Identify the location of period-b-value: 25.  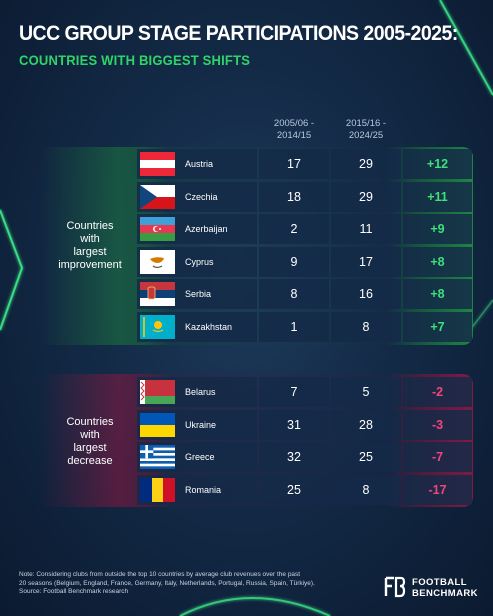
(366, 457).